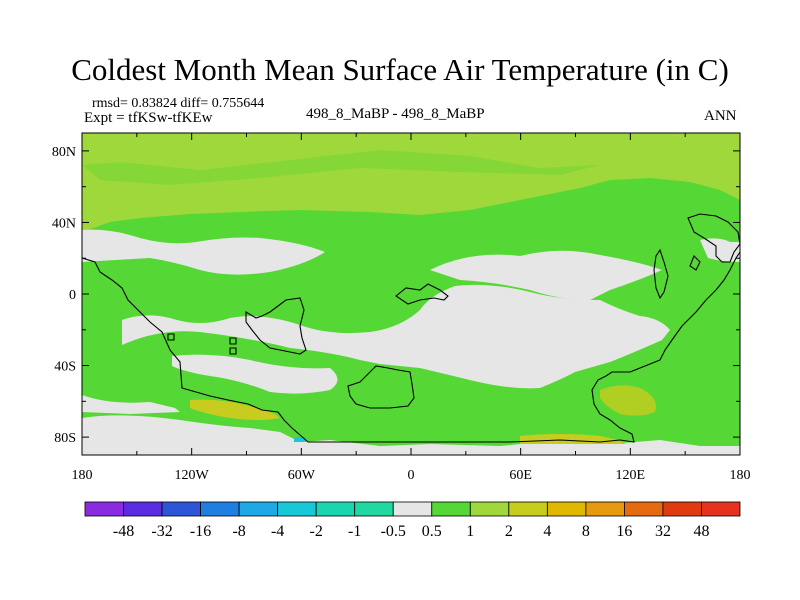  What do you see at coordinates (395, 114) in the screenshot?
I see `center-label: 498_8_MaBP - 498_8_MaBP` at bounding box center [395, 114].